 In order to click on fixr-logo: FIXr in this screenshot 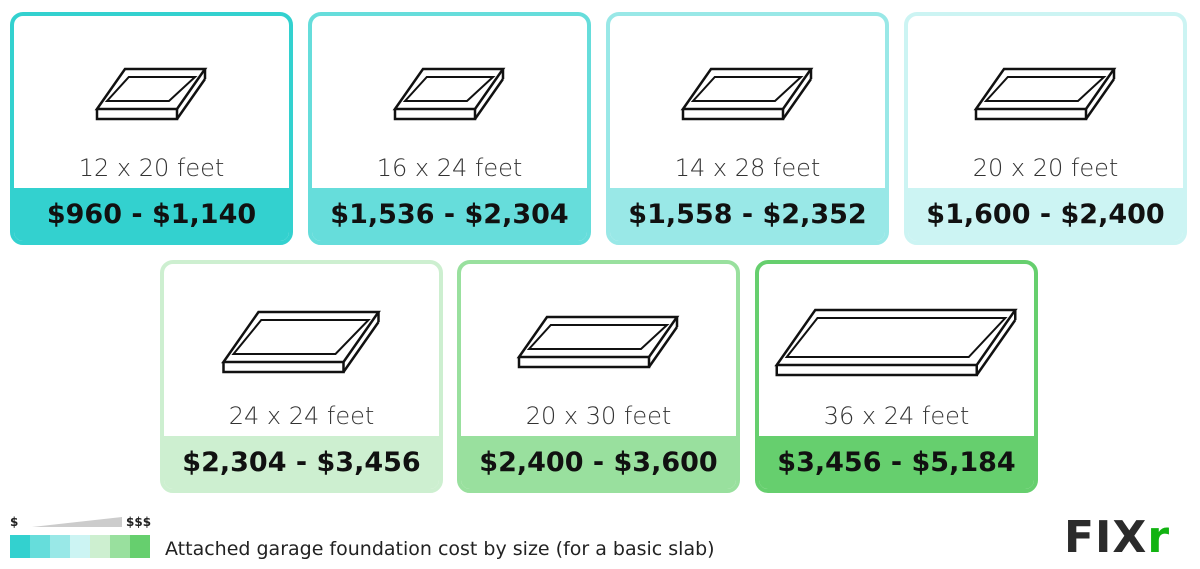, I will do `click(1117, 537)`.